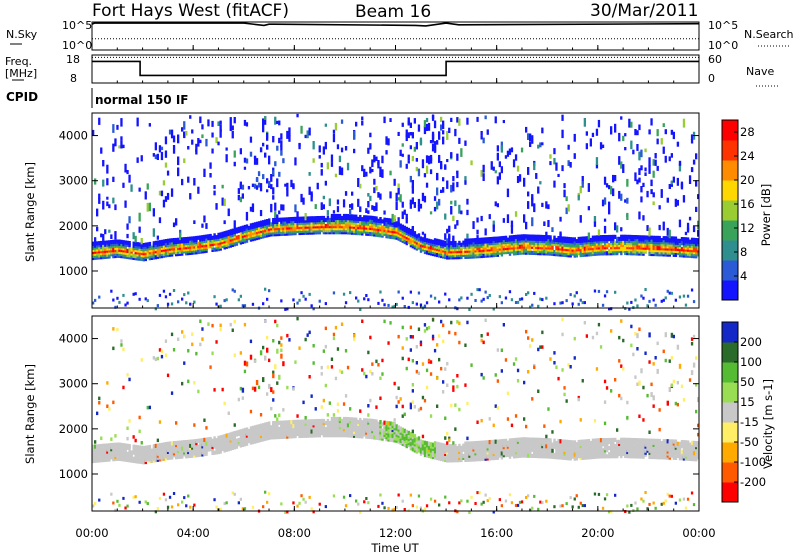  What do you see at coordinates (747, 180) in the screenshot?
I see `colorbar-tick-label: 20` at bounding box center [747, 180].